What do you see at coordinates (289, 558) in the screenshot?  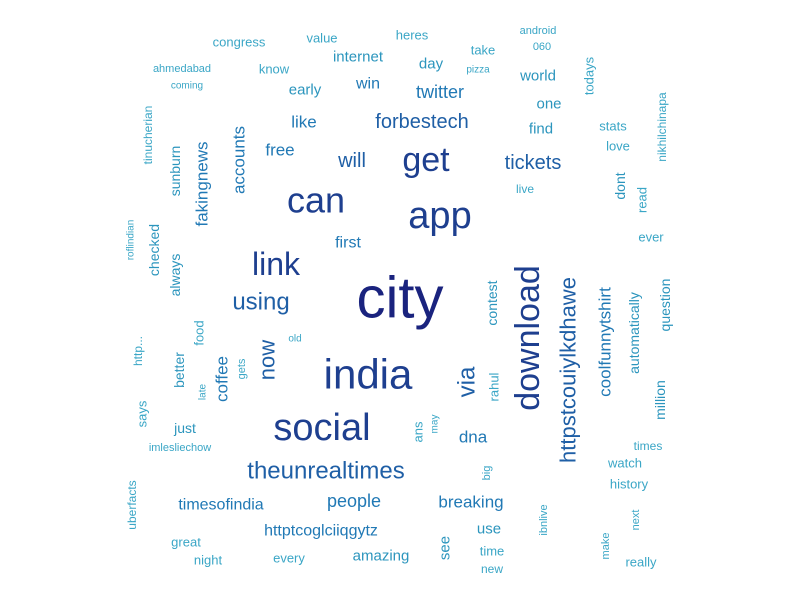 I see `word-every: every` at bounding box center [289, 558].